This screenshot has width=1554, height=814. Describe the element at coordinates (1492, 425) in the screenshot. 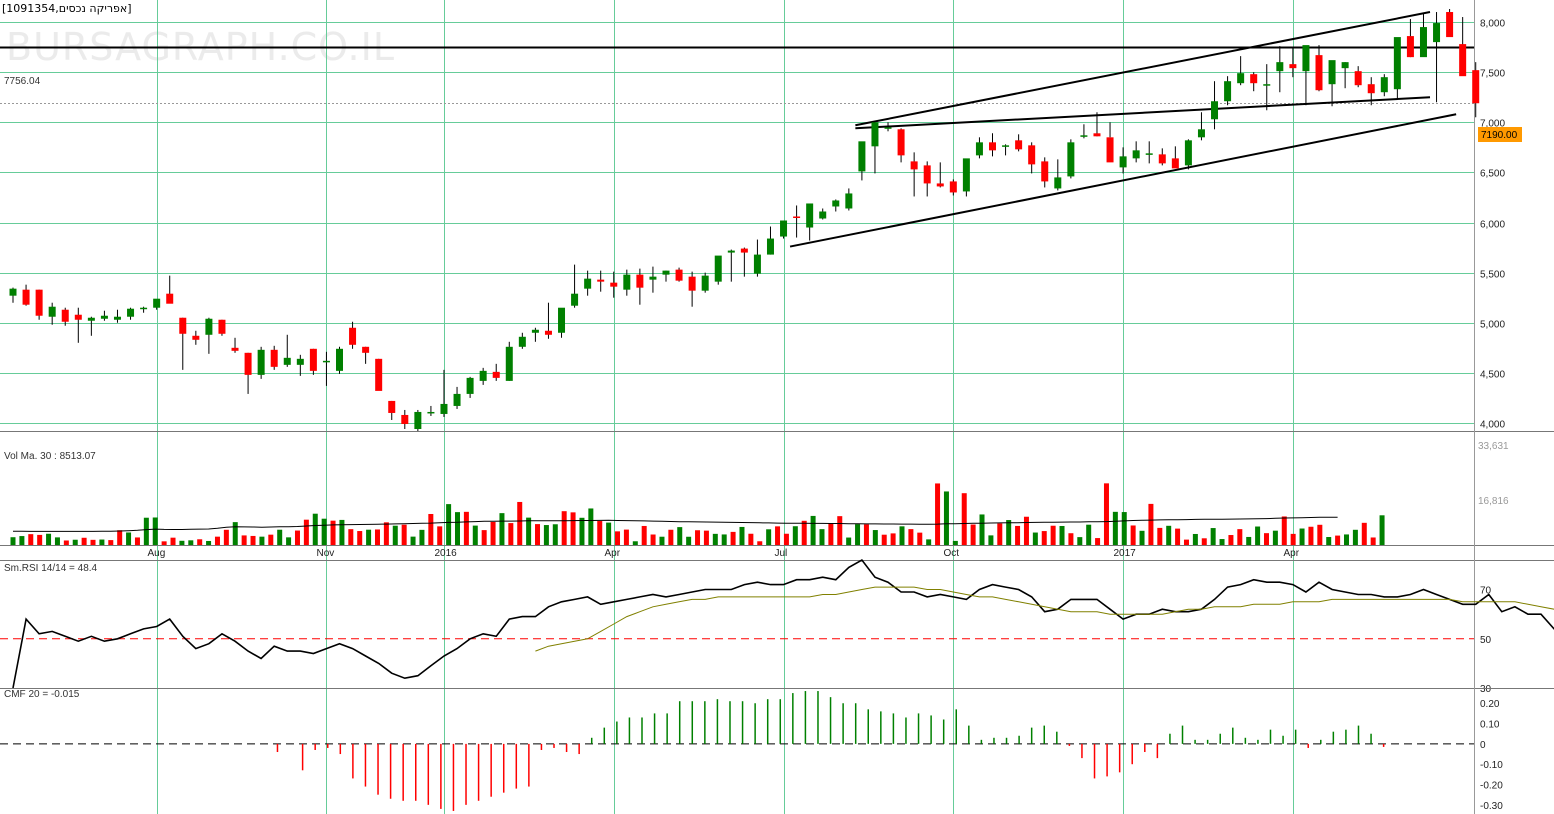

I see `price-tick-label: 4,000` at that location.